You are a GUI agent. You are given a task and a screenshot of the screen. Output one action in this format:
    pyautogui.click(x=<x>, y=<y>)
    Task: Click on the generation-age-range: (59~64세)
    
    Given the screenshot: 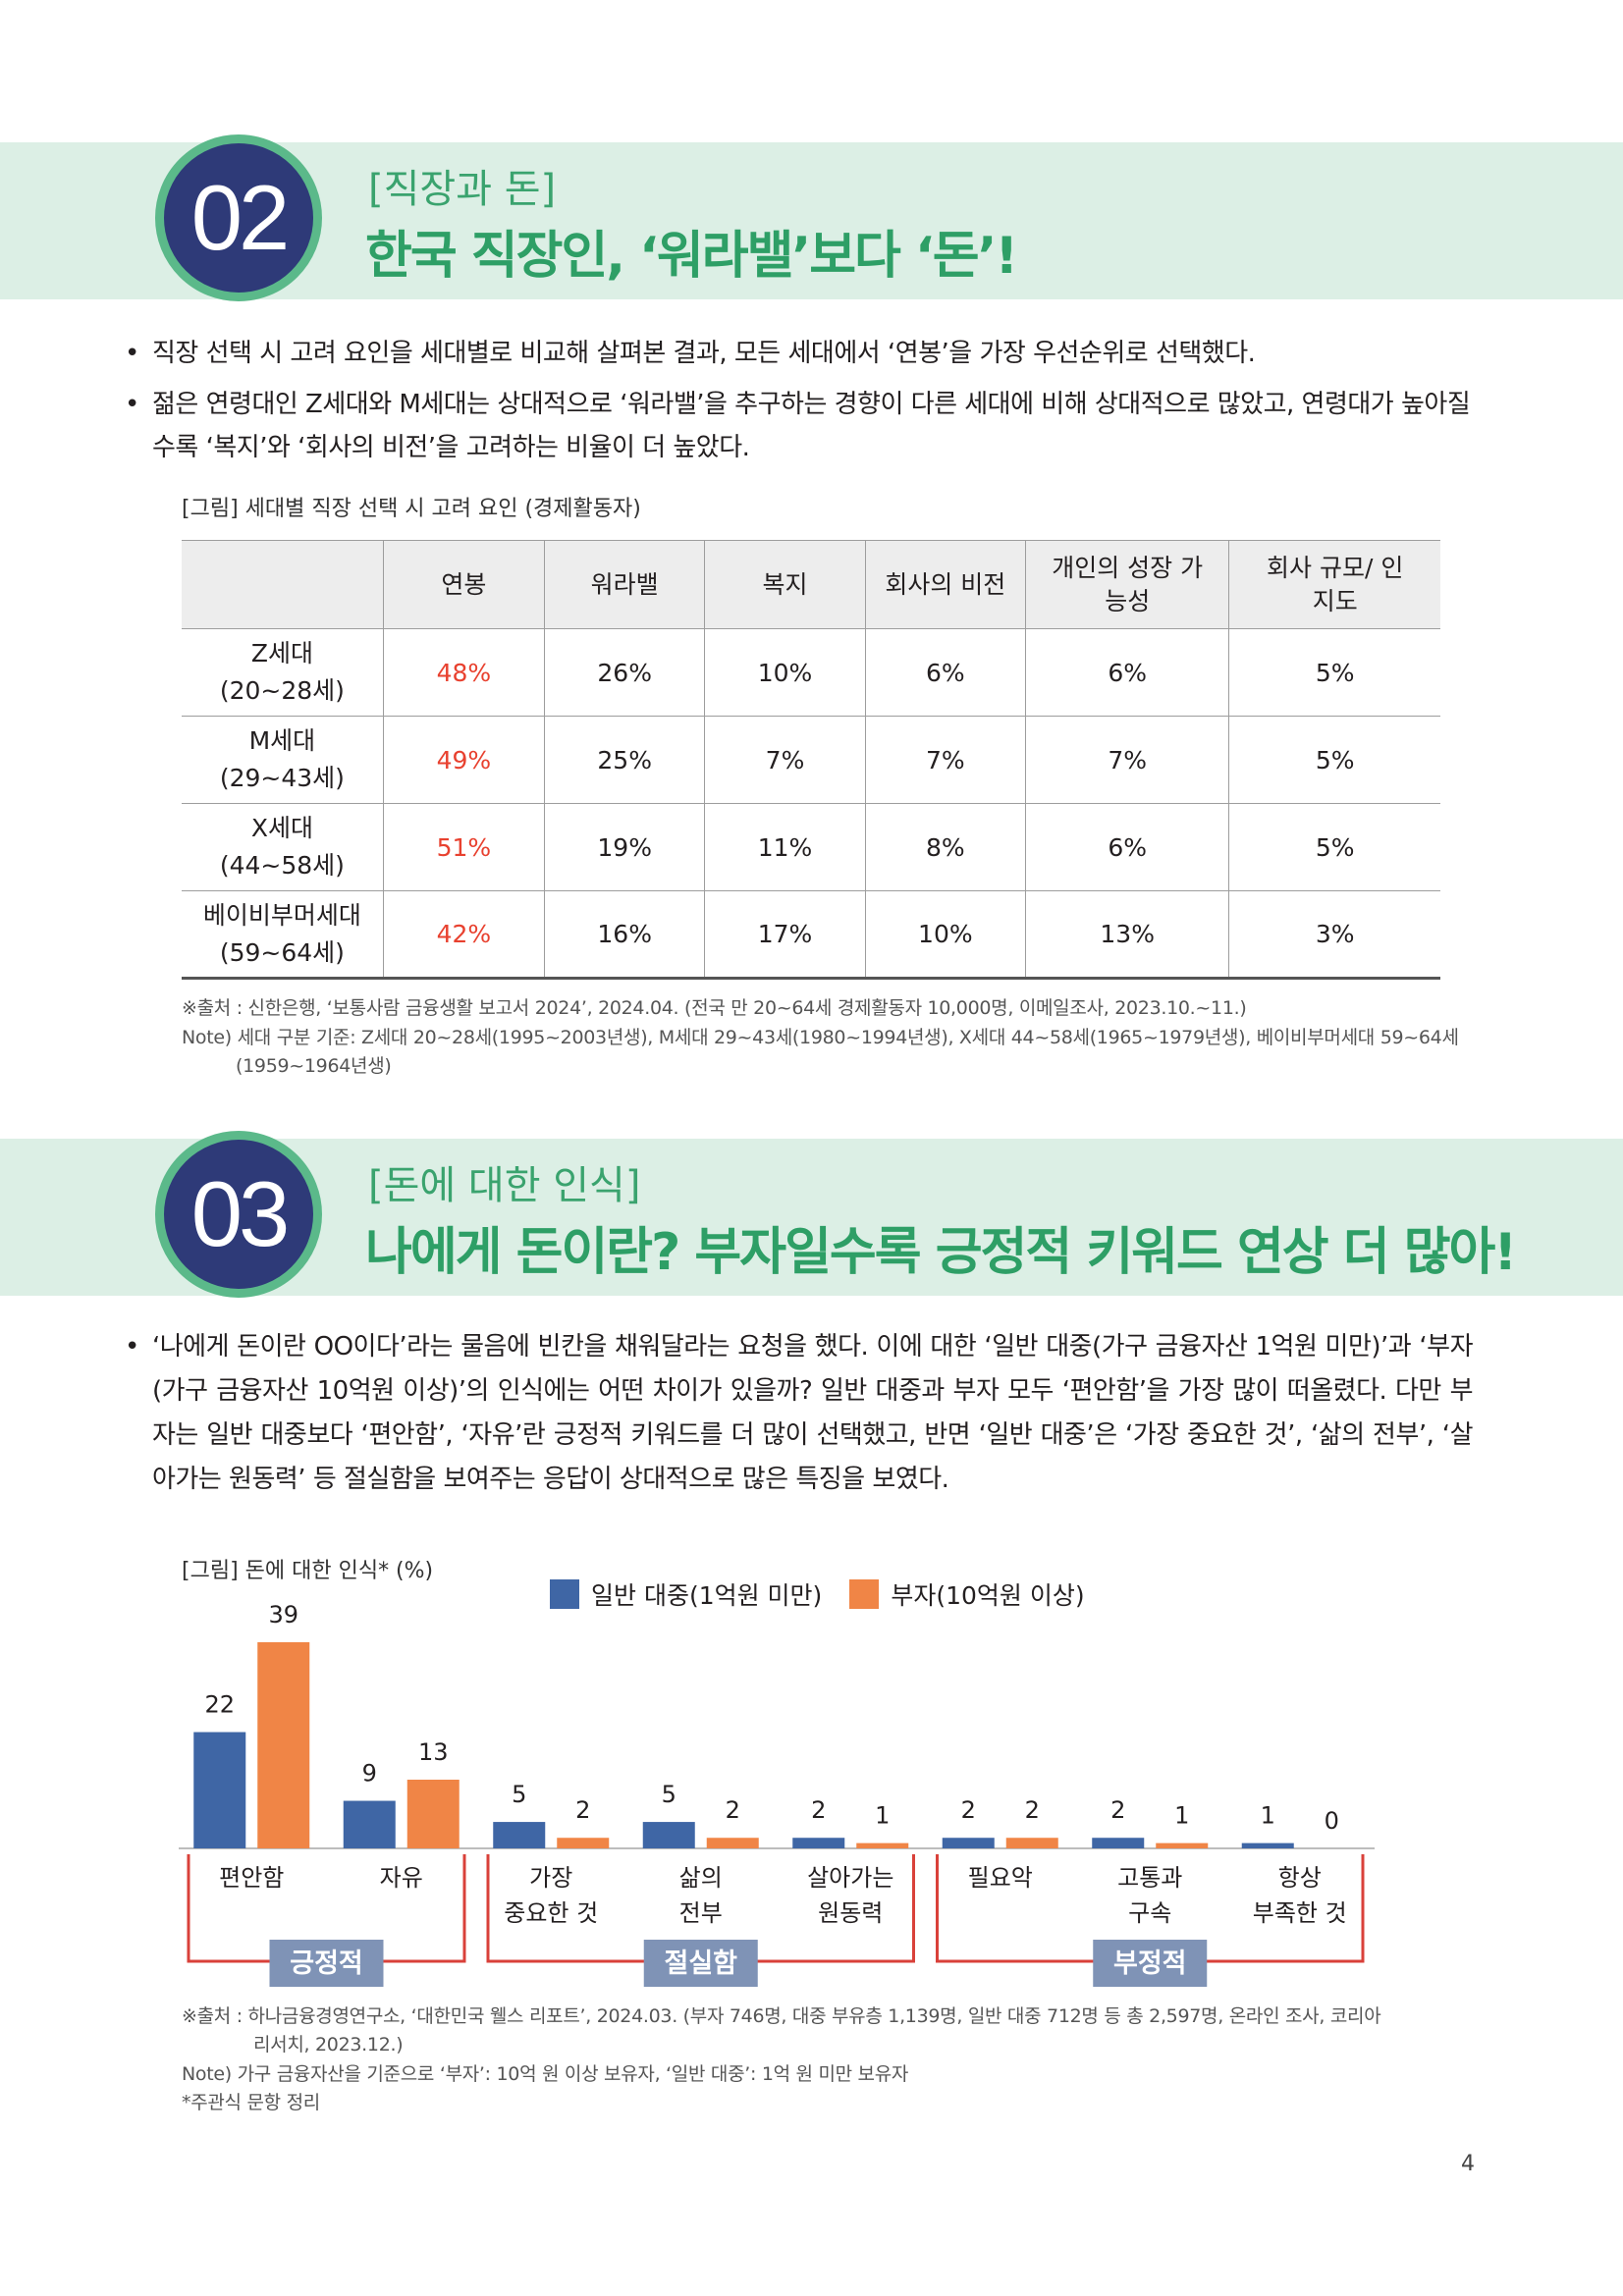 What is the action you would take?
    pyautogui.click(x=282, y=952)
    